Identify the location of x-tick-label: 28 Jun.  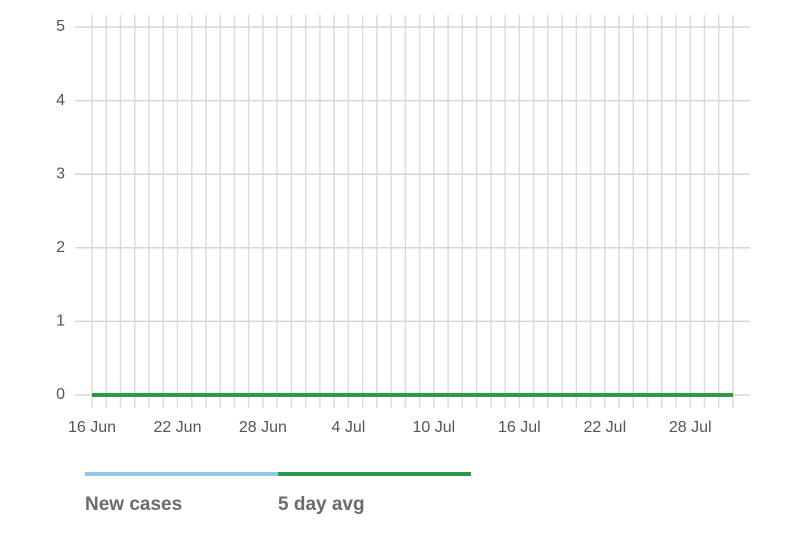
(263, 427).